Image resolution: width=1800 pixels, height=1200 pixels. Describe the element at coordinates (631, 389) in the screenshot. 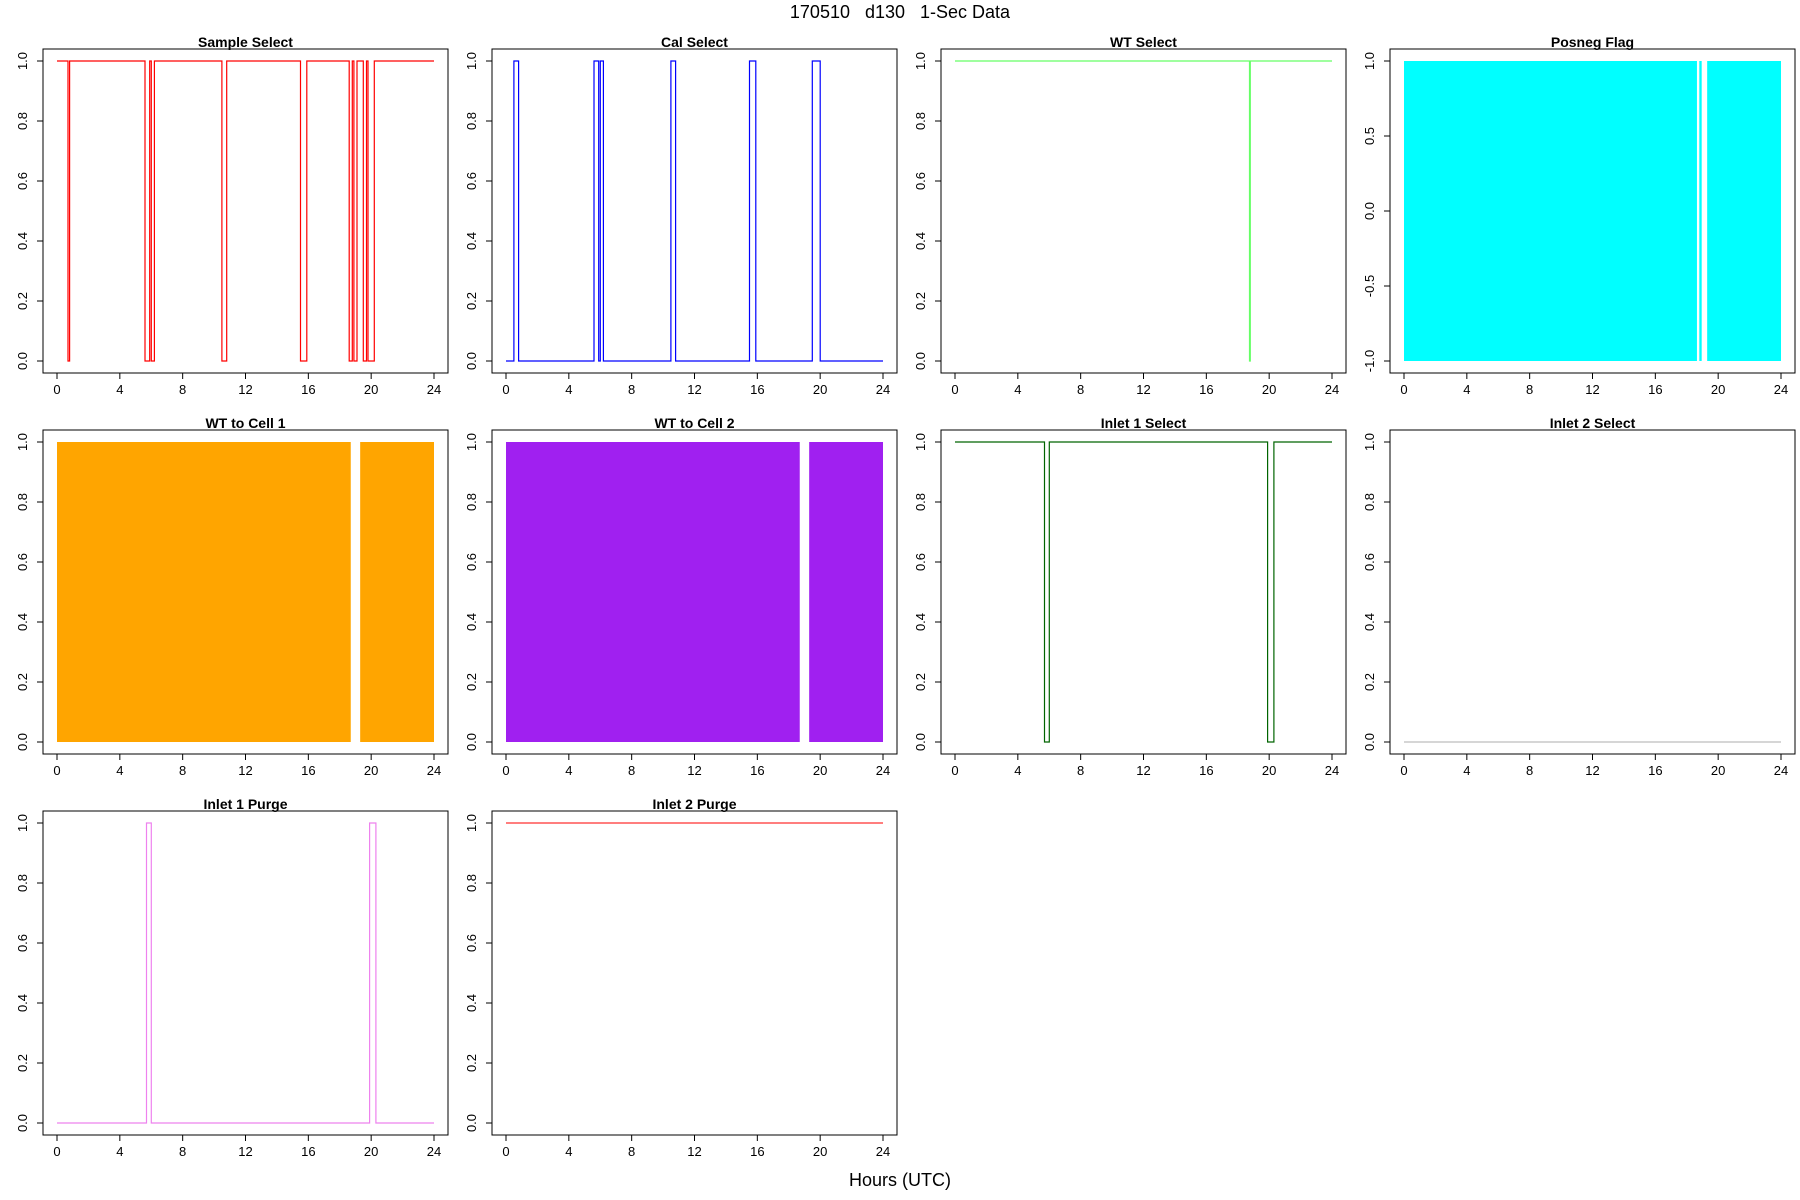

I see `x-tick-label-1-2: 8` at that location.